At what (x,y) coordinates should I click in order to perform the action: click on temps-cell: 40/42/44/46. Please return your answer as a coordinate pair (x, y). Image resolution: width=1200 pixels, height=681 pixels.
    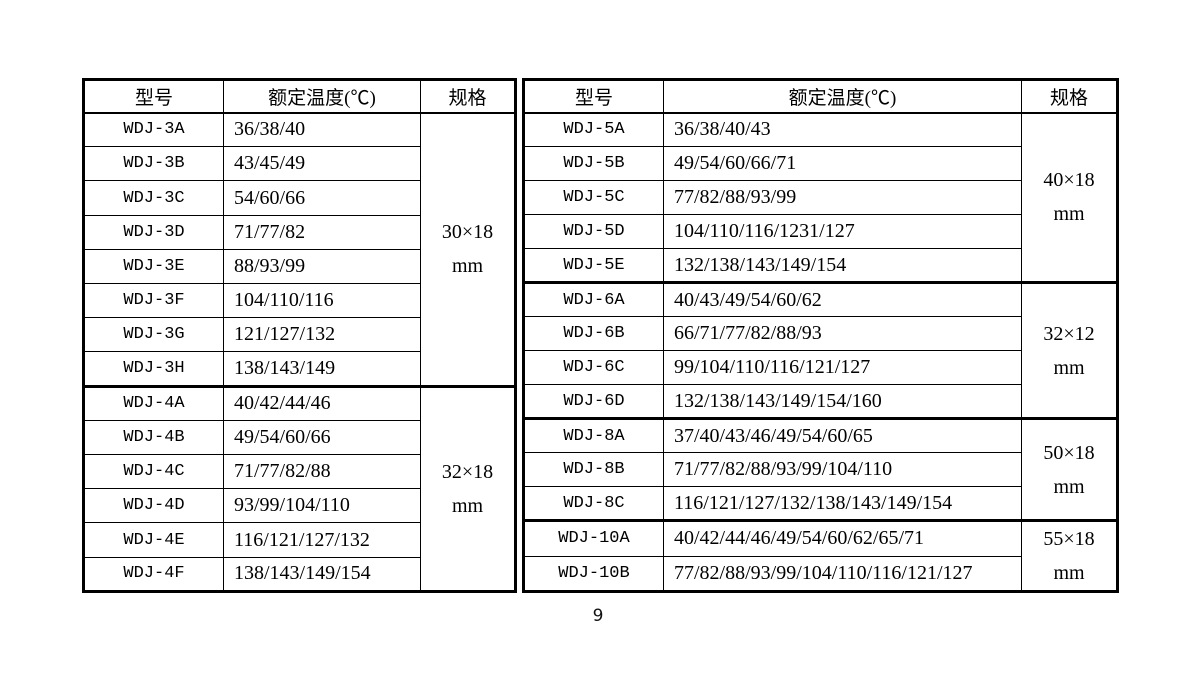
    Looking at the image, I should click on (322, 402).